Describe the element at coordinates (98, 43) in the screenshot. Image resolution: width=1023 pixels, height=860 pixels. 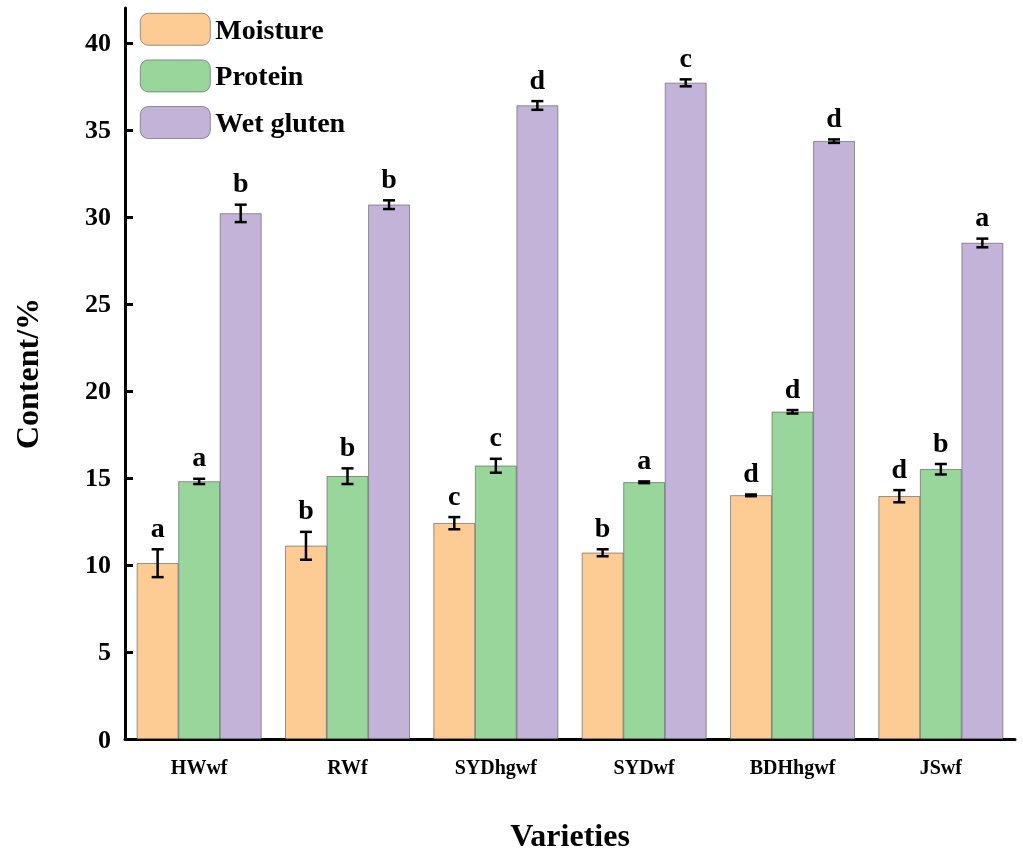
I see `y-tick-label: 40` at that location.